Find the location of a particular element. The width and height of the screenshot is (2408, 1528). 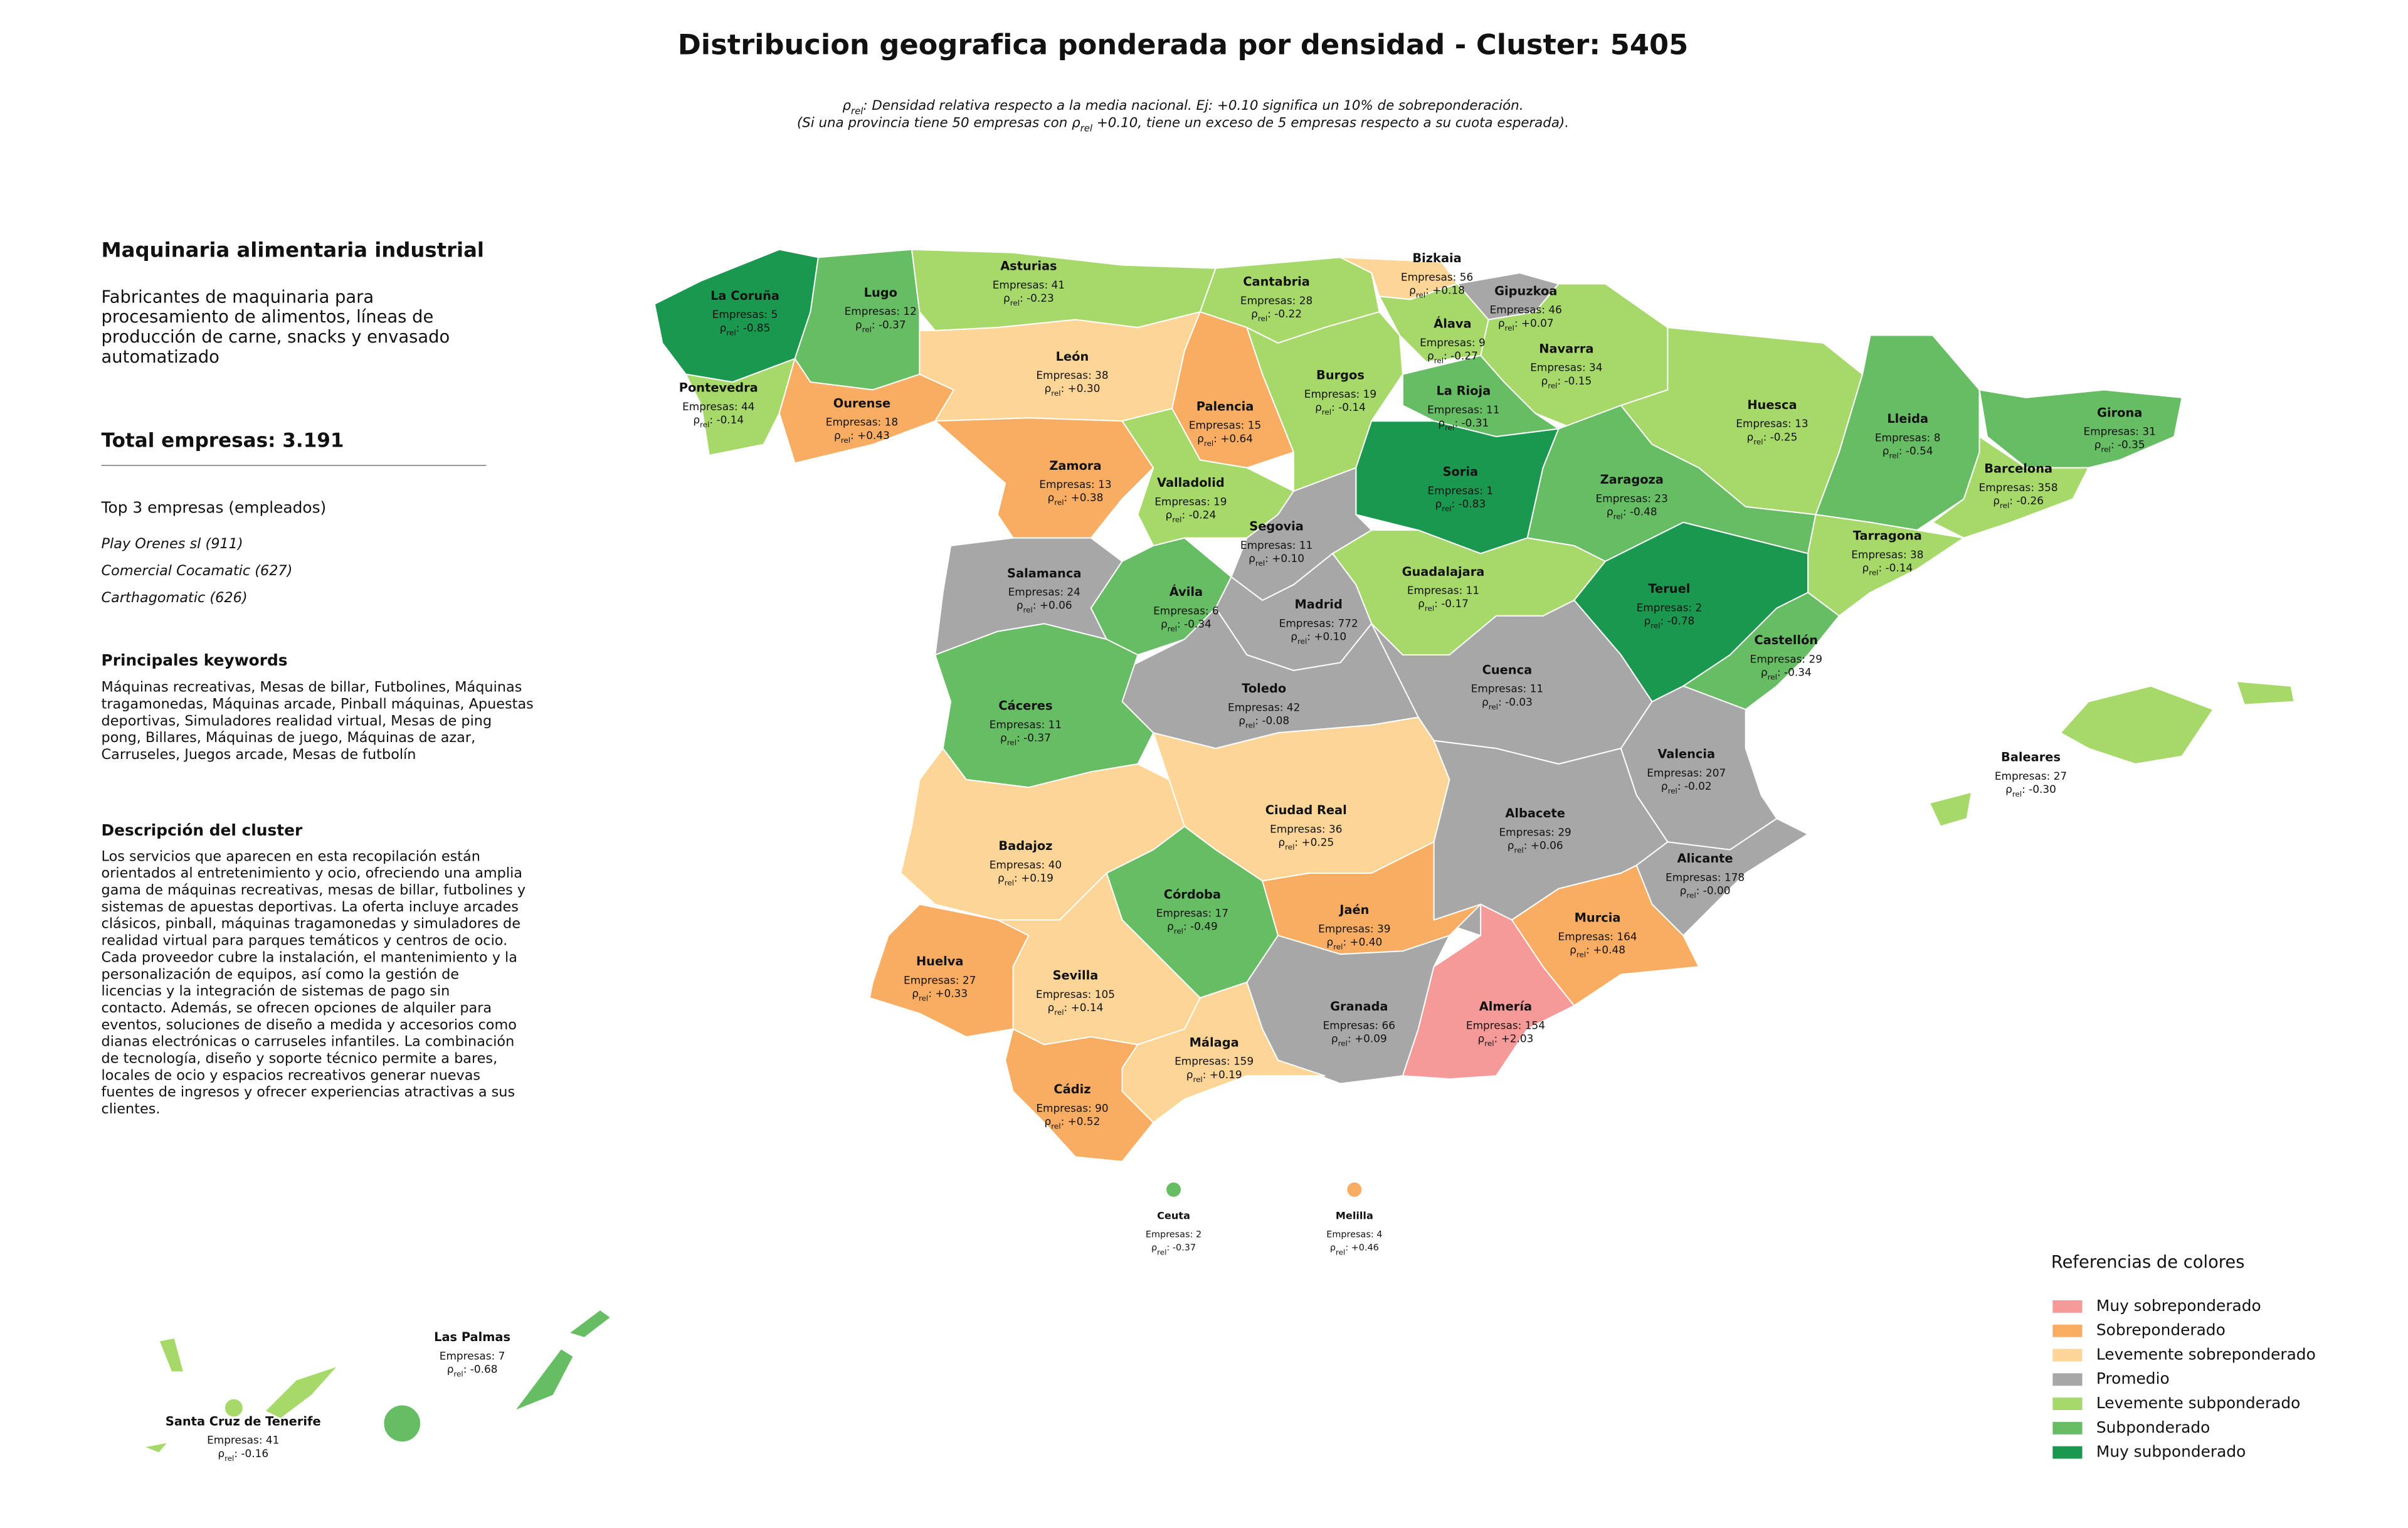

province-rho: ρrel: -0.37 is located at coordinates (880, 326).